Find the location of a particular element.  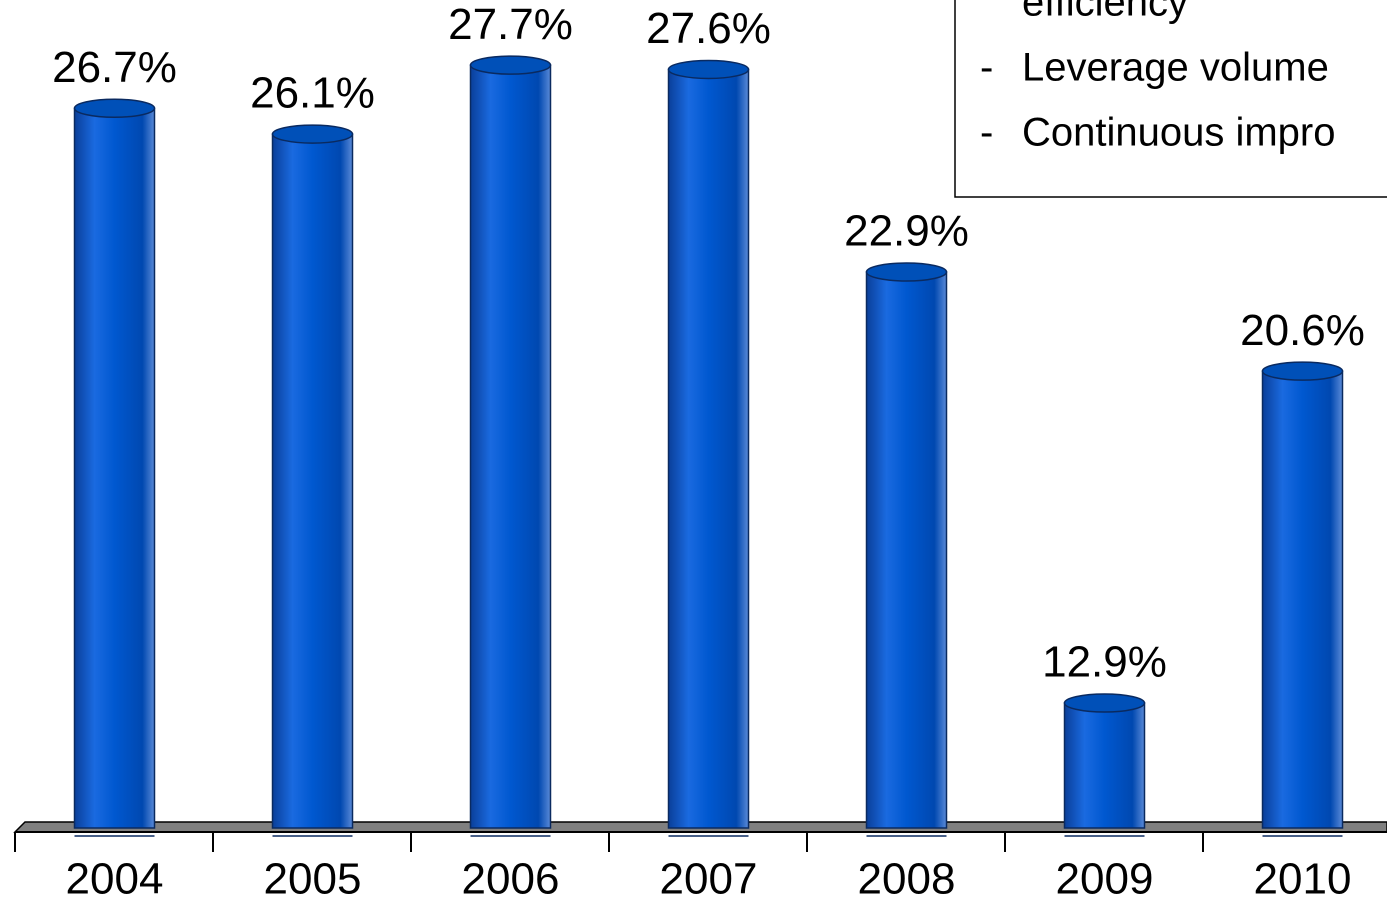

value-label: 26.7% is located at coordinates (114, 67).